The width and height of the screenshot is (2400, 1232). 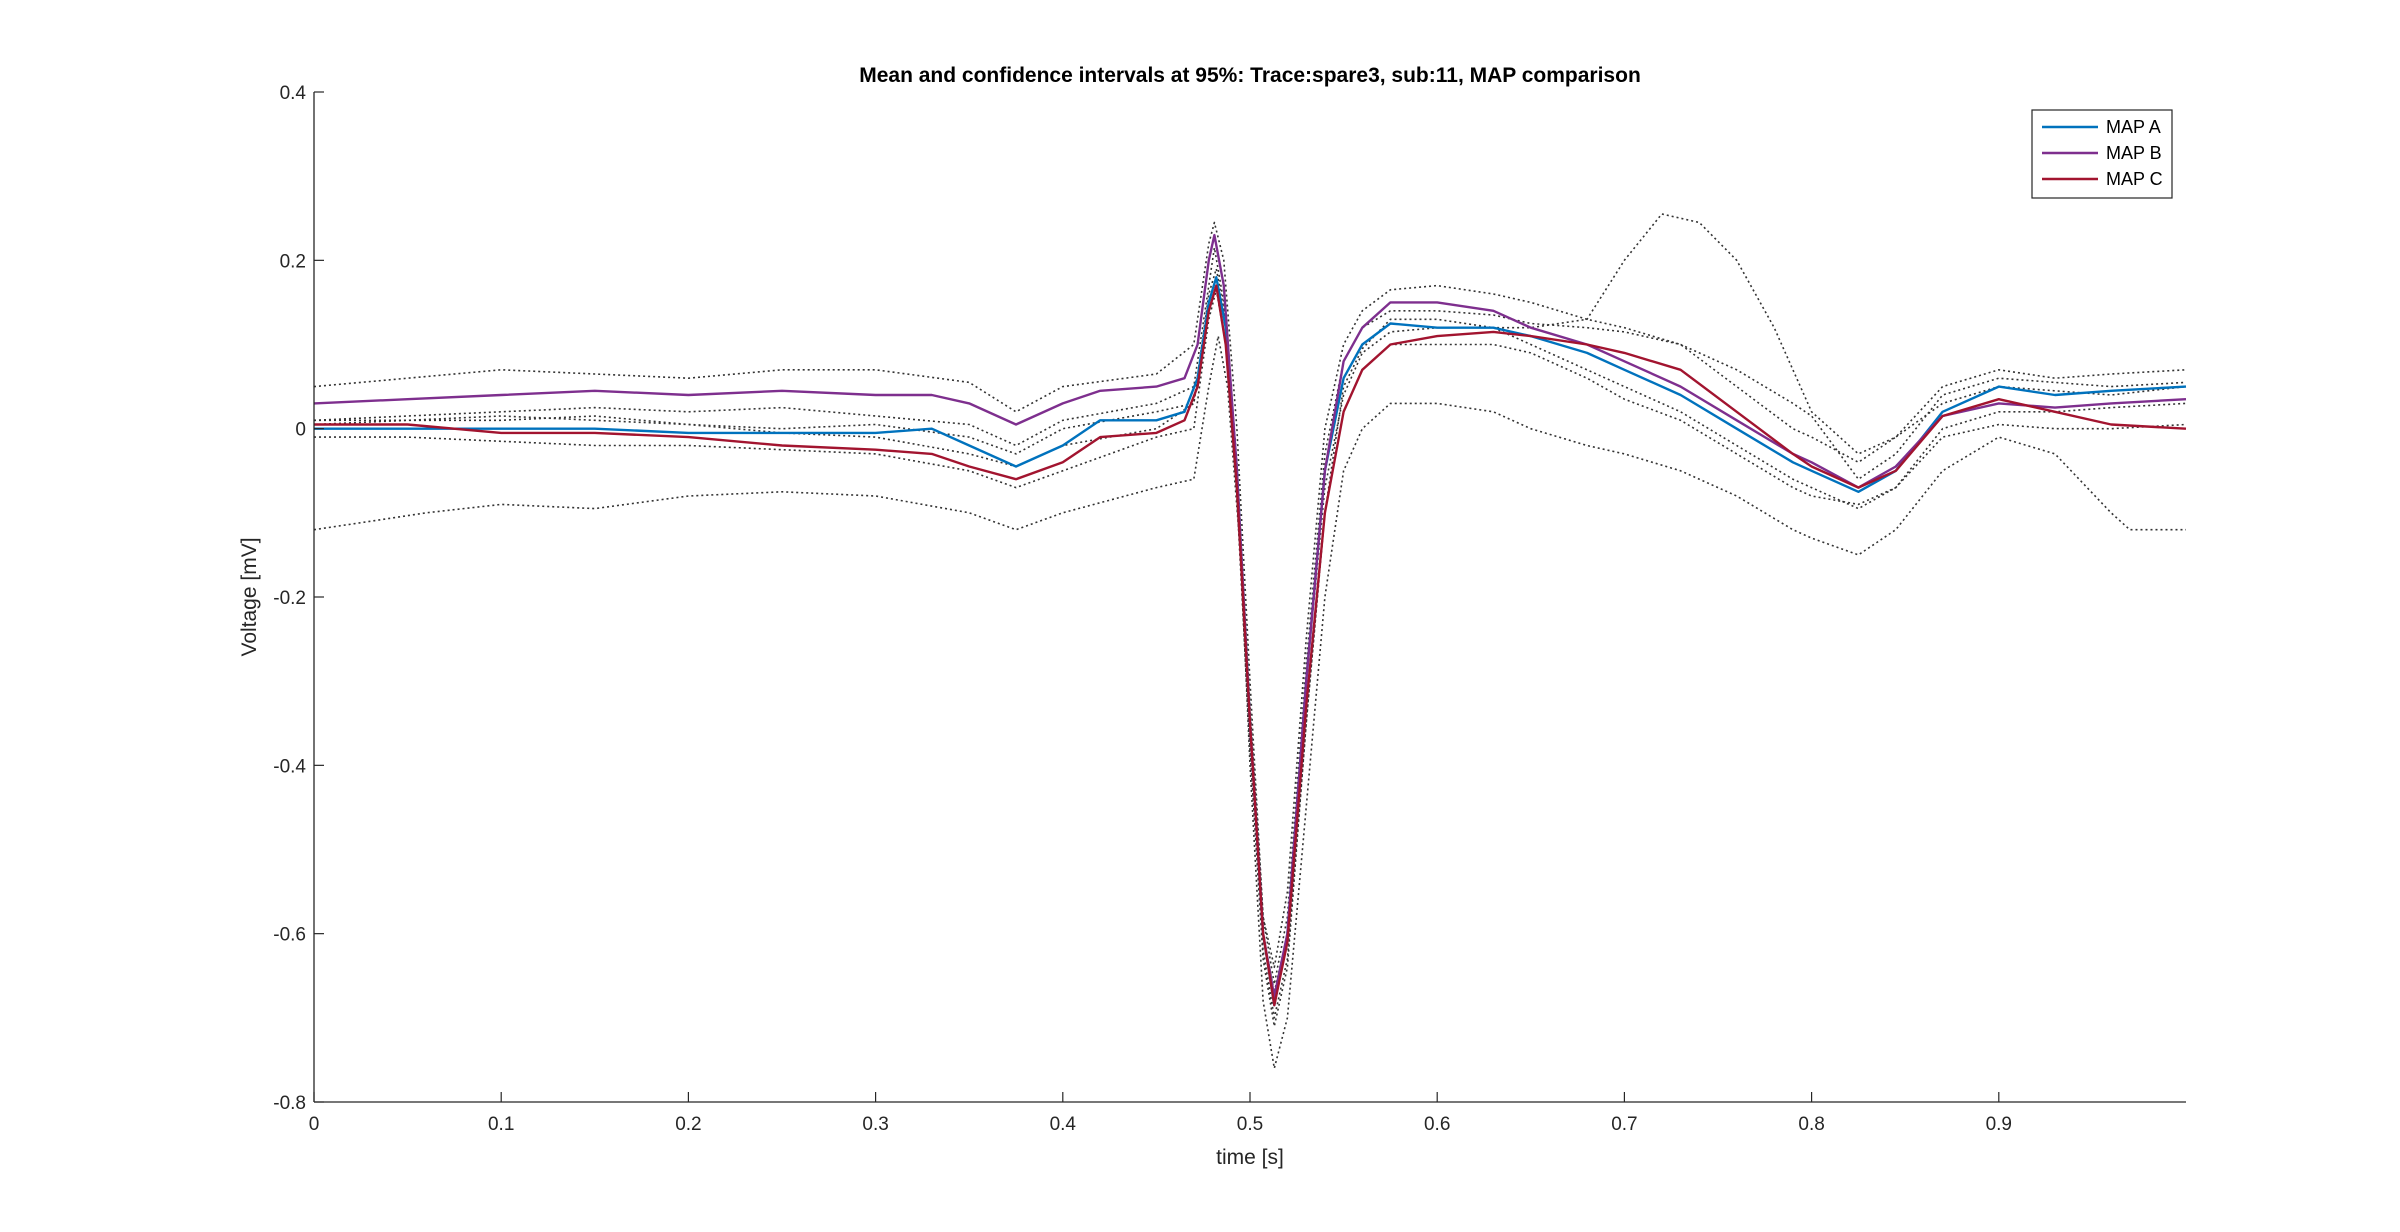 What do you see at coordinates (249, 596) in the screenshot?
I see `y-axis-label: Voltage [mV]` at bounding box center [249, 596].